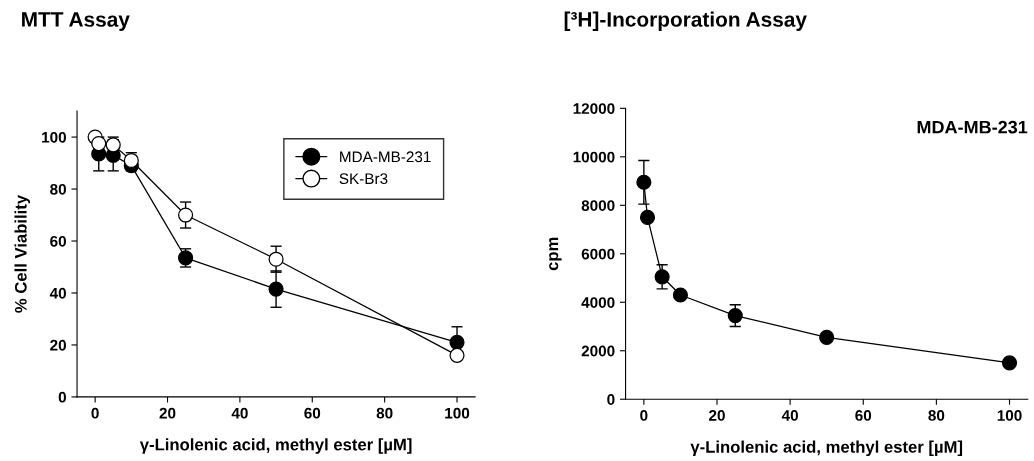 The image size is (1034, 461). Describe the element at coordinates (685, 21) in the screenshot. I see `chart-title: [³H]-Incorporation Assay` at that location.